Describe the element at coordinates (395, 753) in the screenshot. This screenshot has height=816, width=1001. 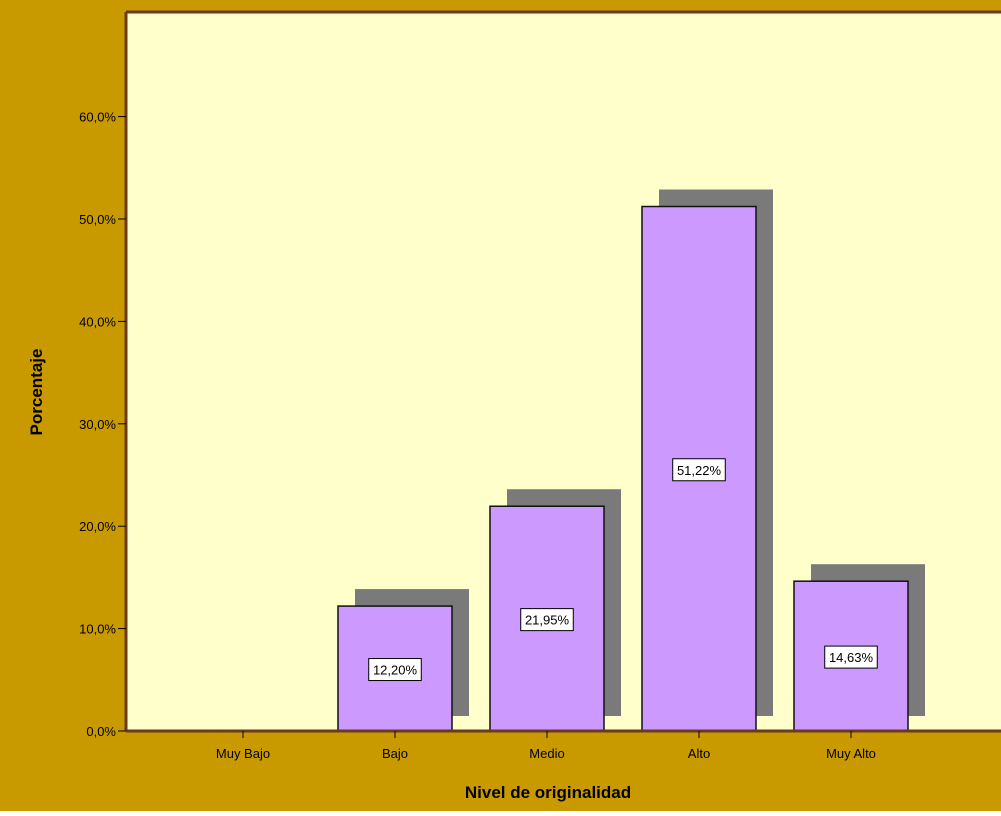
I see `x-tick-label: Bajo` at that location.